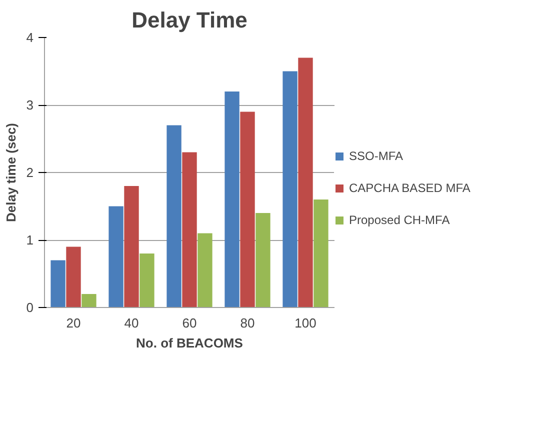 Image resolution: width=551 pixels, height=424 pixels. What do you see at coordinates (30, 105) in the screenshot?
I see `y-tick-label: 3` at bounding box center [30, 105].